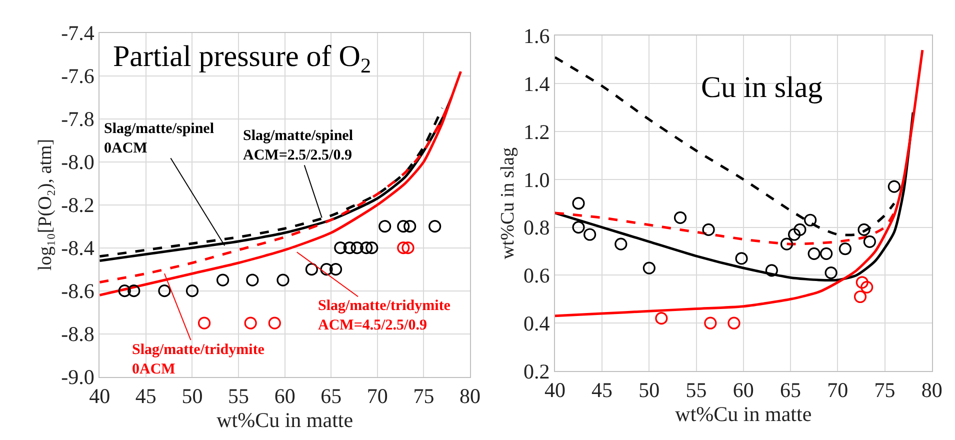 Image resolution: width=955 pixels, height=440 pixels. I want to click on y-tick-label: 0.4, so click(536, 323).